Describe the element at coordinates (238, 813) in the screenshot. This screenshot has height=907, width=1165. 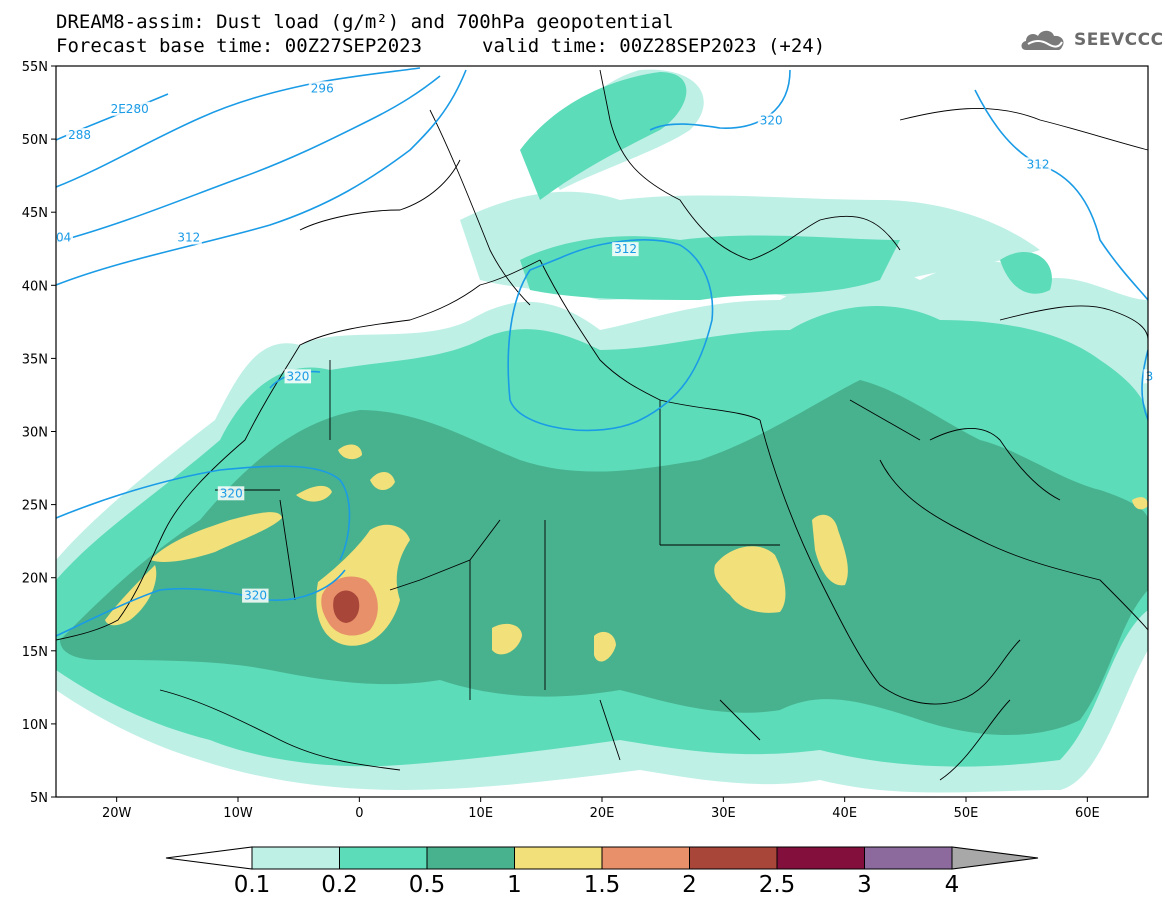
I see `lon-tick-label: 10W` at that location.